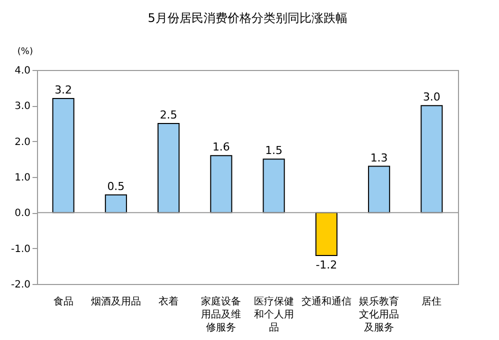 This screenshot has height=340, width=499. I want to click on chart-title: 5月份居民消费价格分类别同比涨跌幅, so click(248, 18).